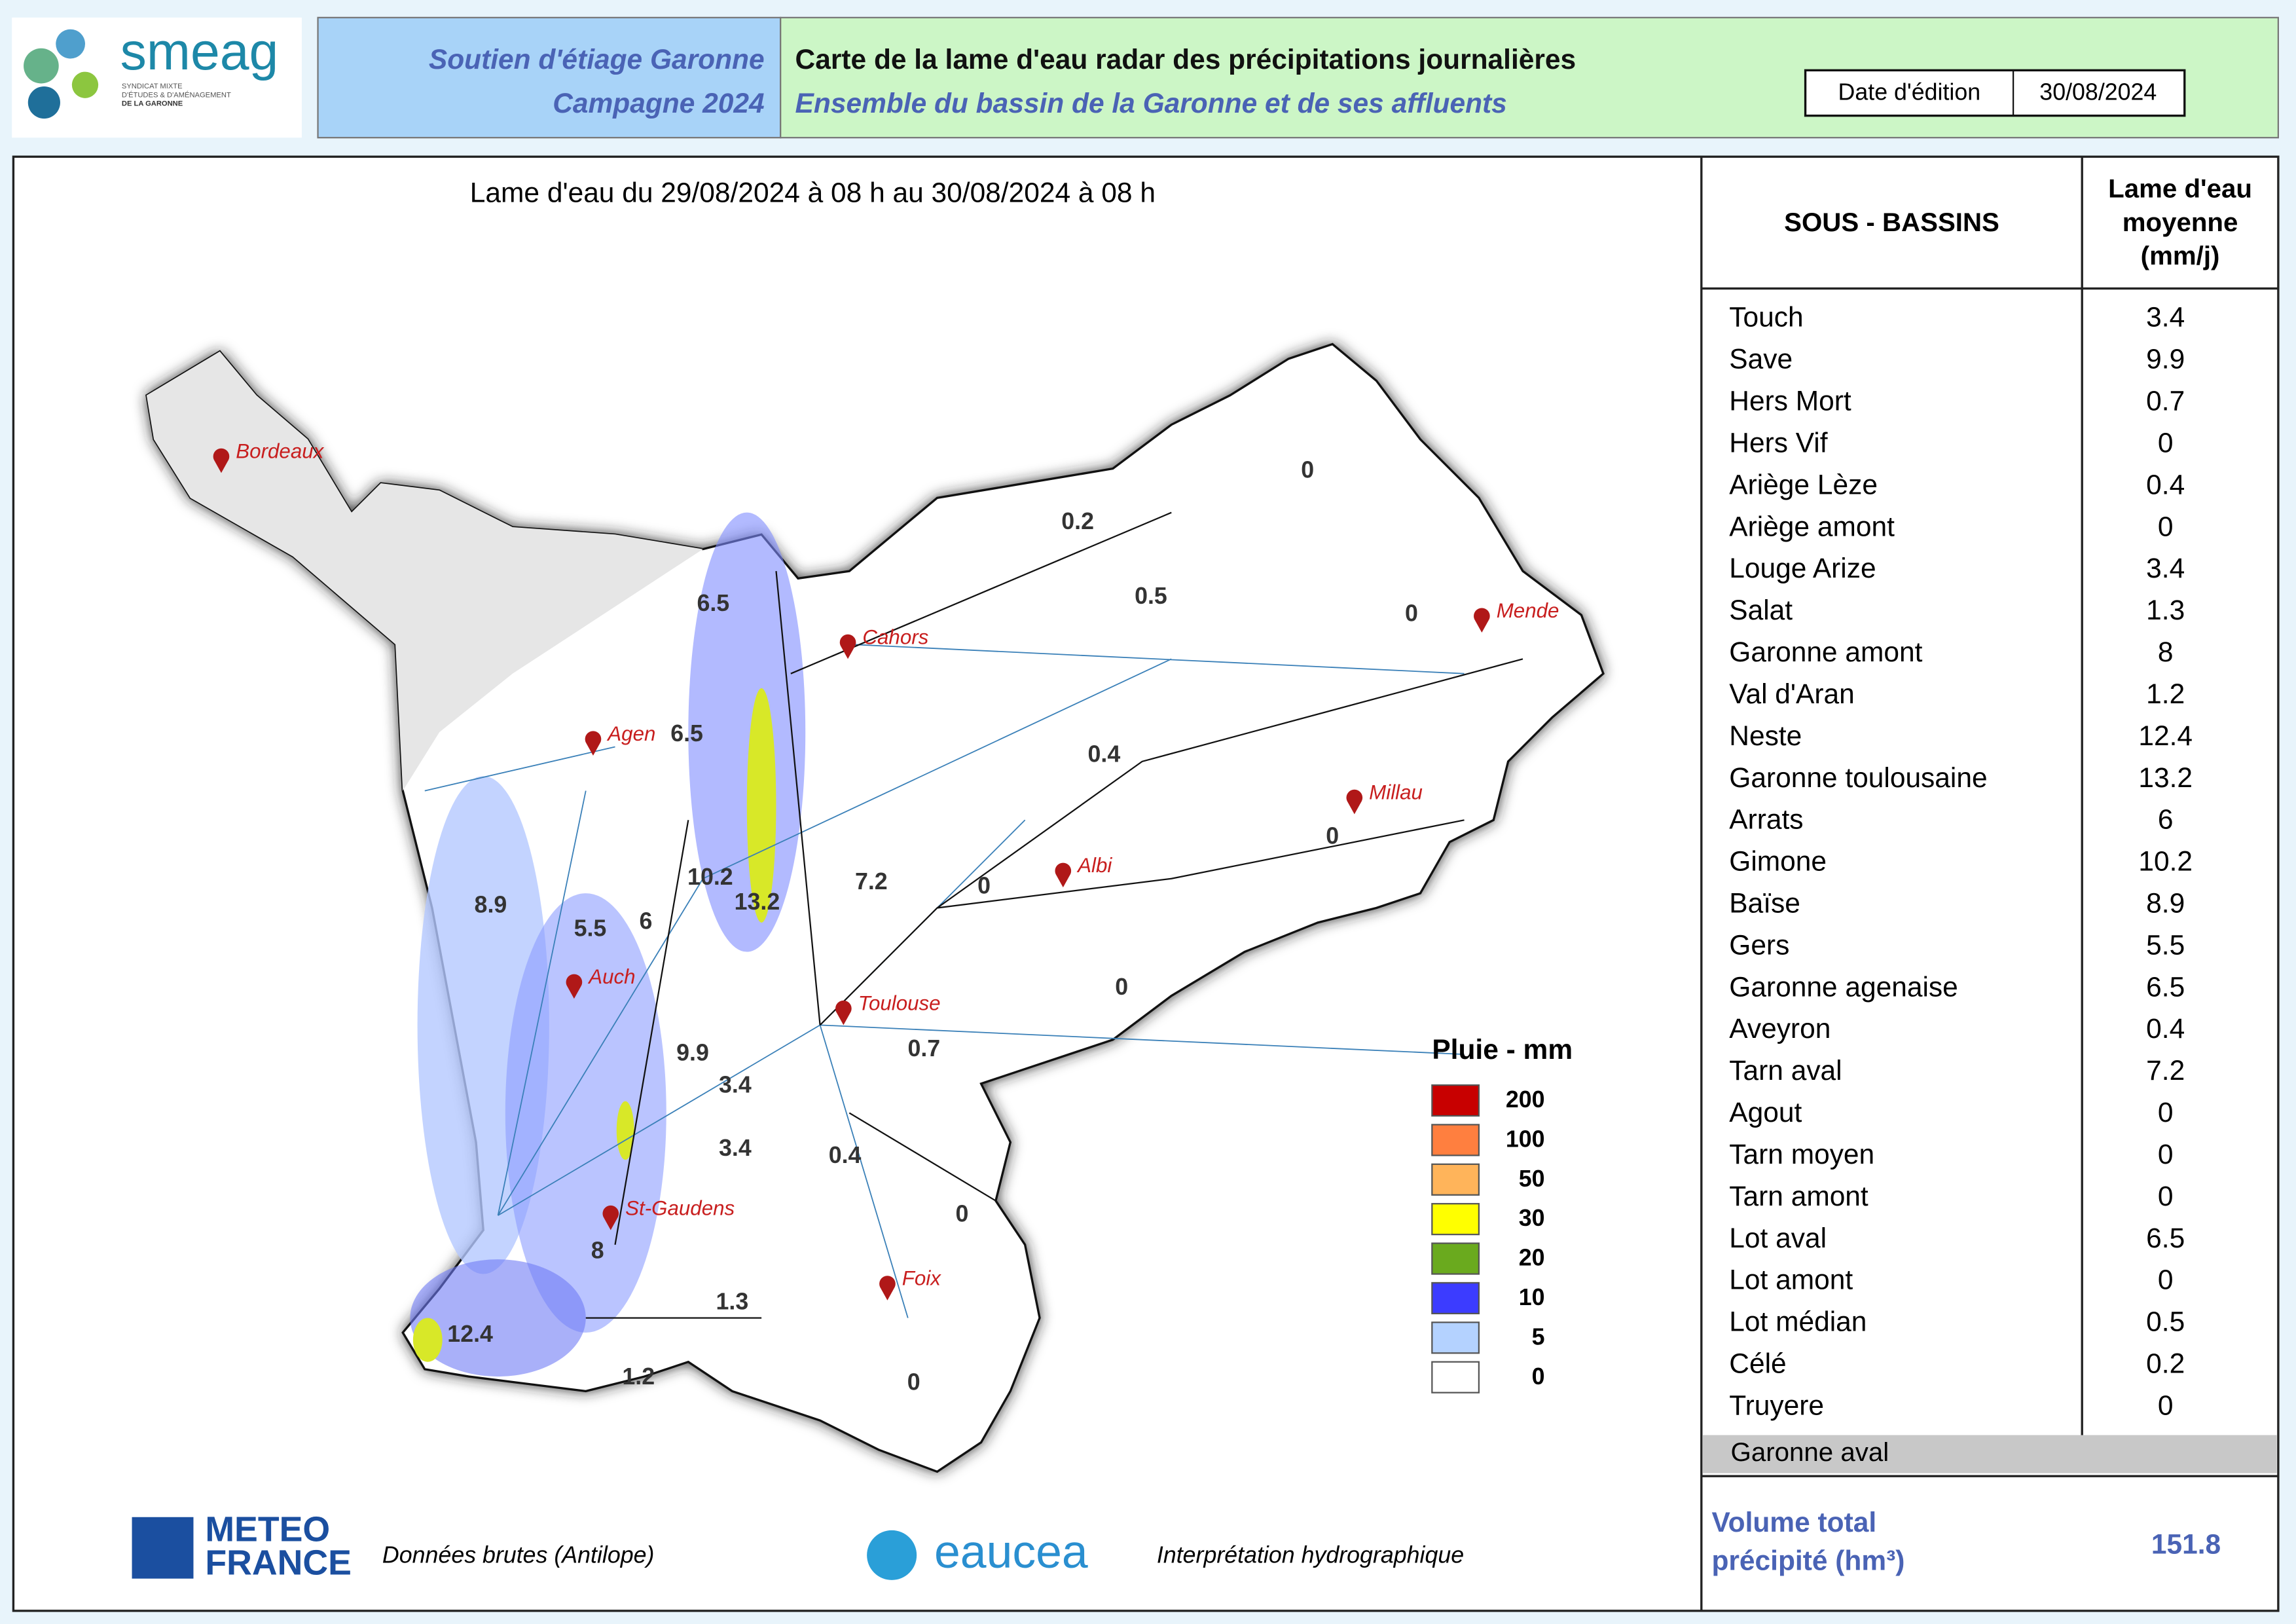  What do you see at coordinates (199, 51) in the screenshot?
I see `logo-text: smeag` at bounding box center [199, 51].